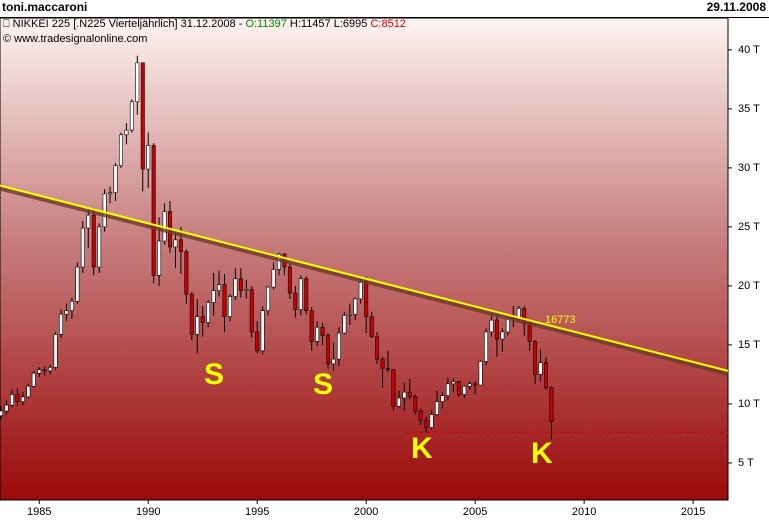  What do you see at coordinates (693, 512) in the screenshot?
I see `x-tick-label: 2015` at bounding box center [693, 512].